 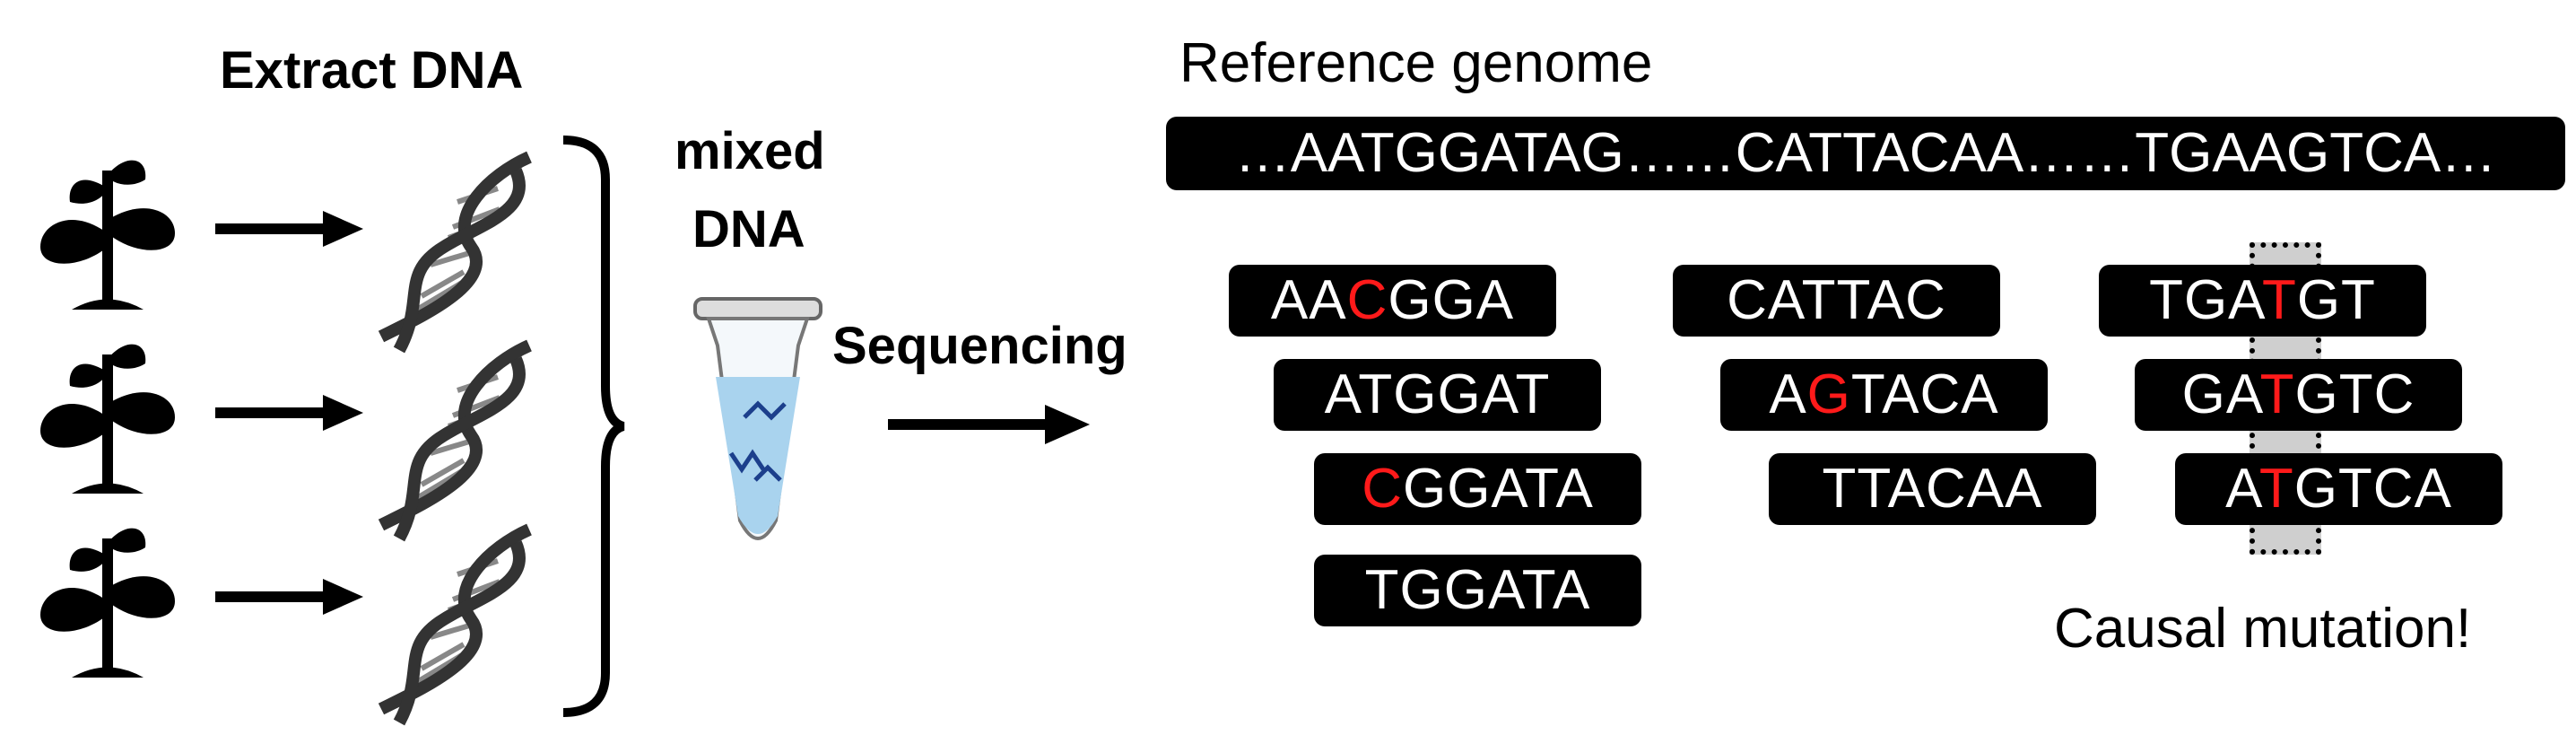 What do you see at coordinates (1884, 395) in the screenshot?
I see `read: AGTACA` at bounding box center [1884, 395].